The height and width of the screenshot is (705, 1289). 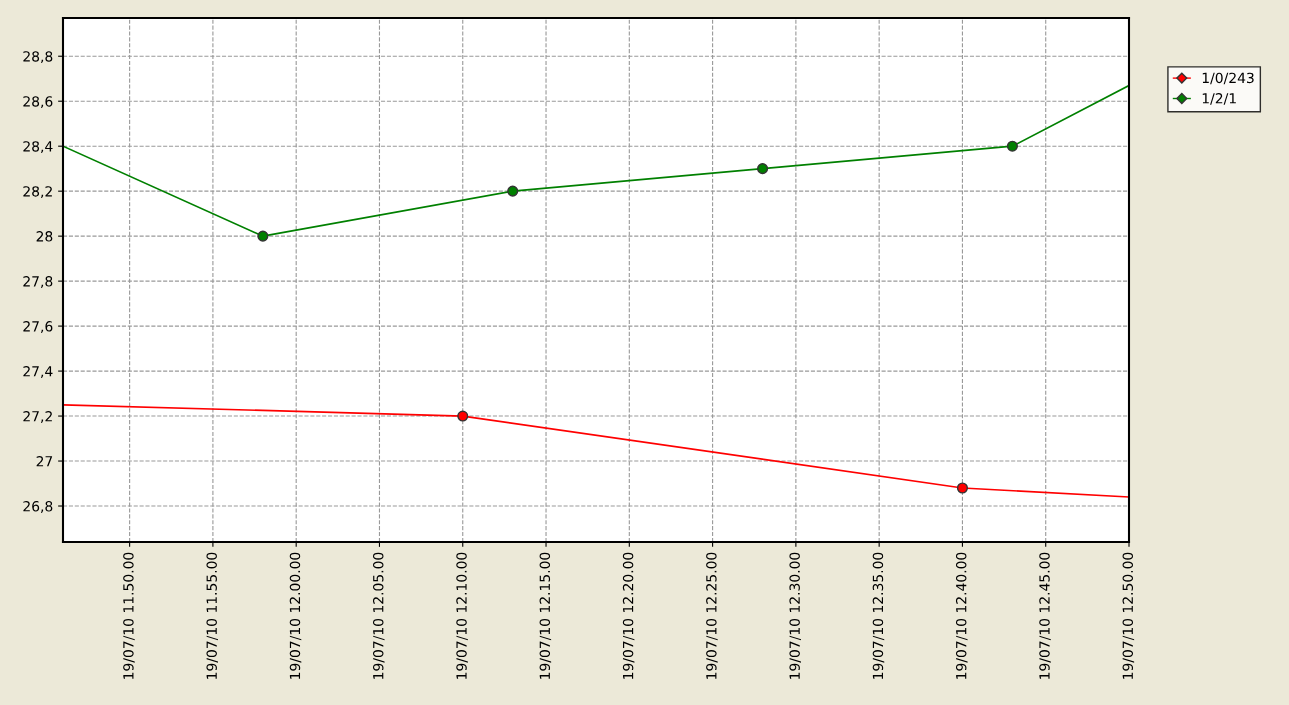 I want to click on y-tick-label: 27,8, so click(x=38, y=282).